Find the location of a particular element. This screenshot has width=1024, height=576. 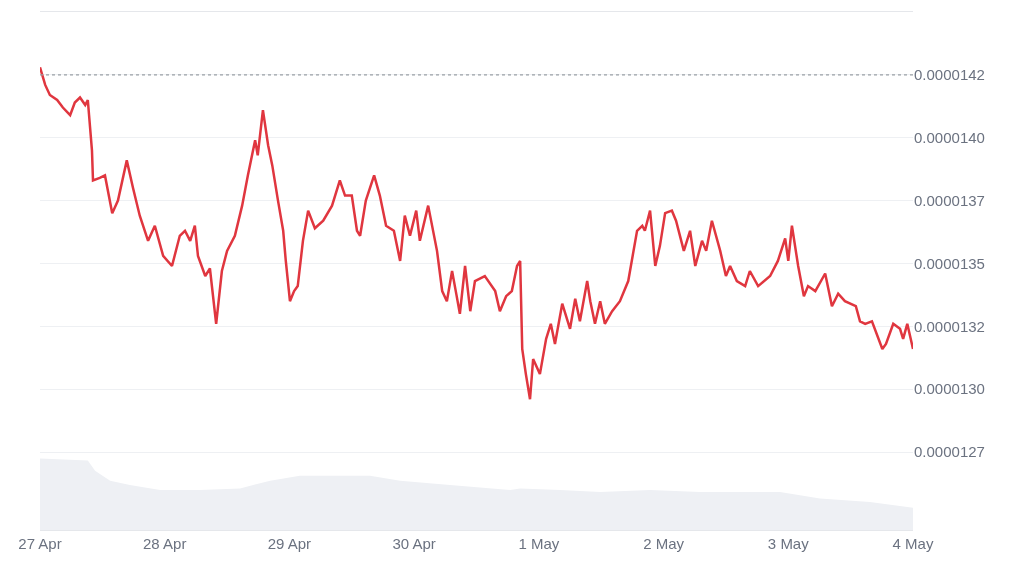

x-tick-label: 29 Apr is located at coordinates (289, 543).